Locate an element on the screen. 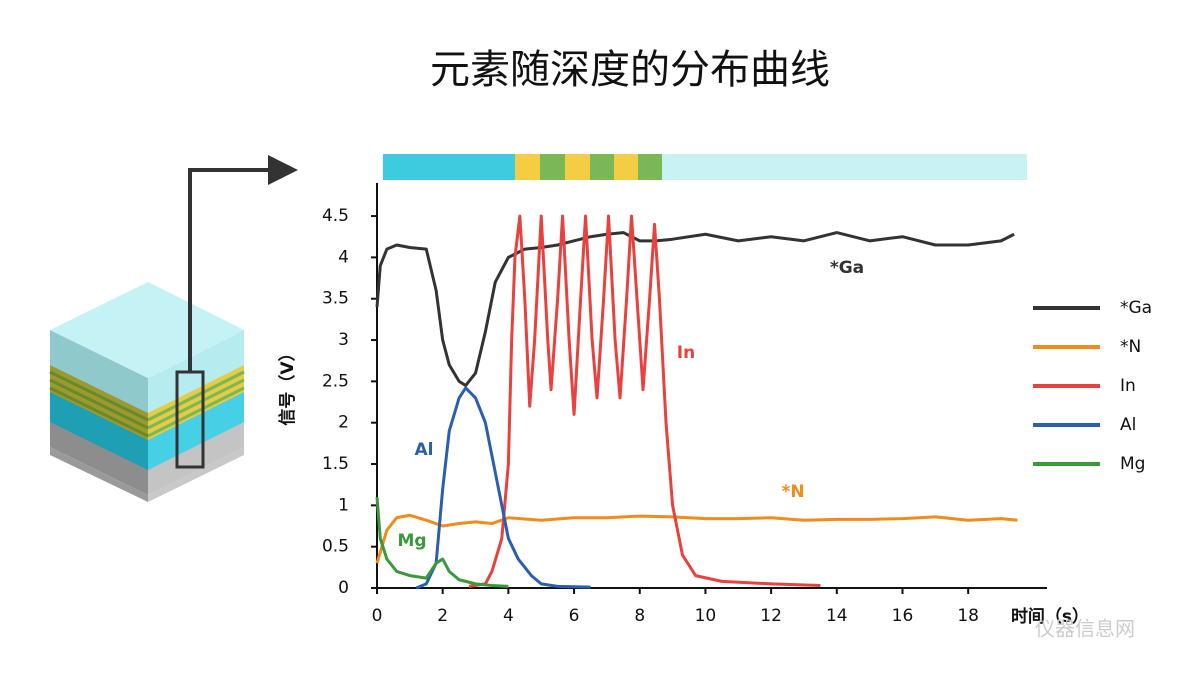 The height and width of the screenshot is (675, 1200). y-tick-label: 2.5 is located at coordinates (335, 381).